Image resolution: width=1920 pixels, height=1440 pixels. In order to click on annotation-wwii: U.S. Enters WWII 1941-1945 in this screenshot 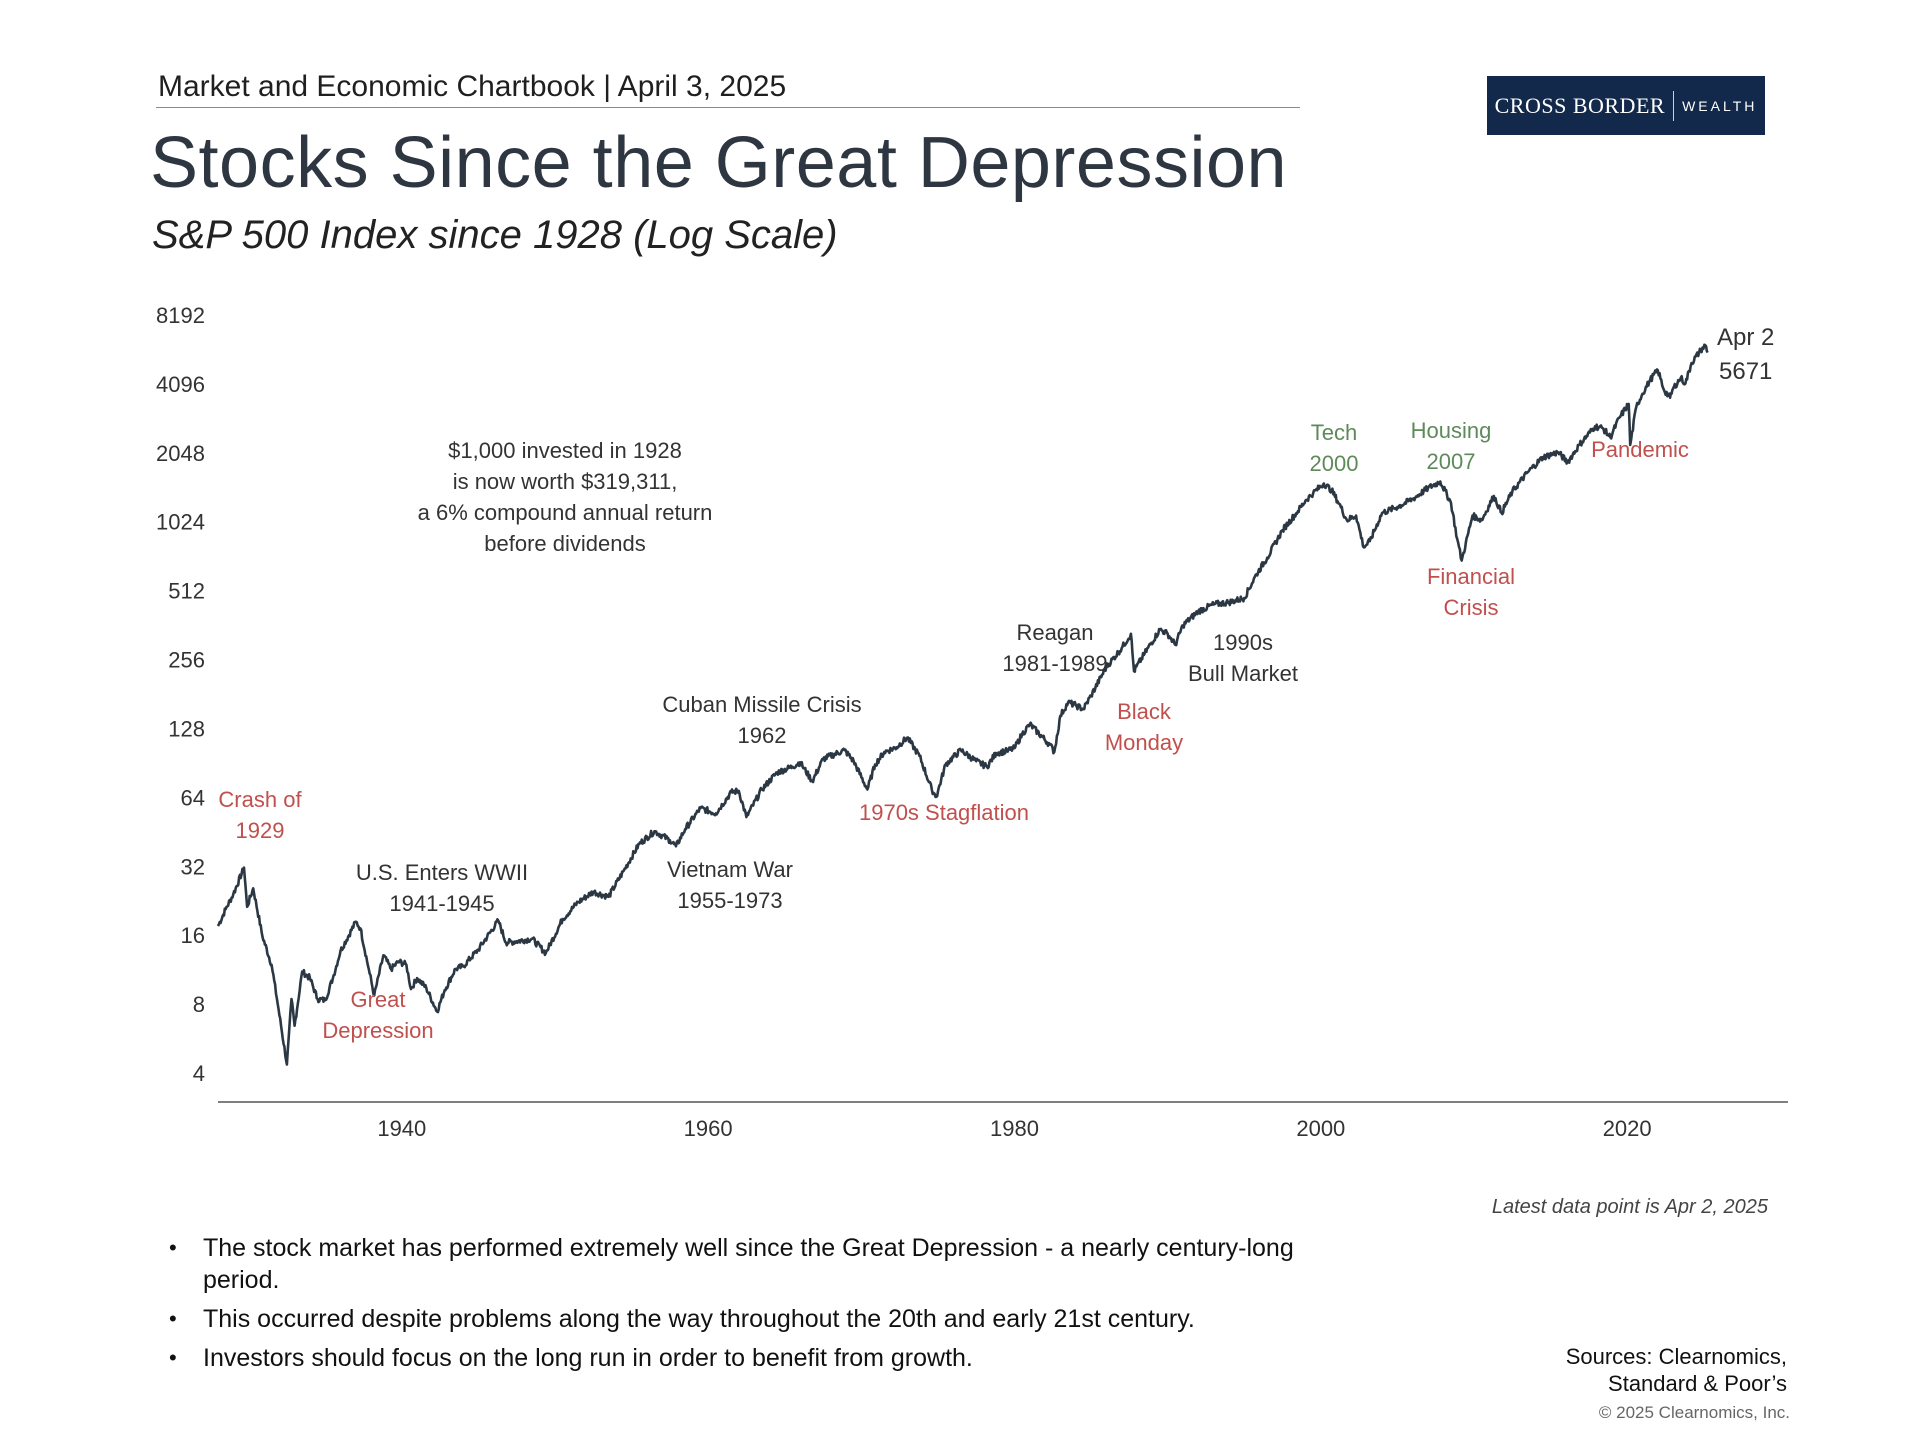, I will do `click(442, 888)`.